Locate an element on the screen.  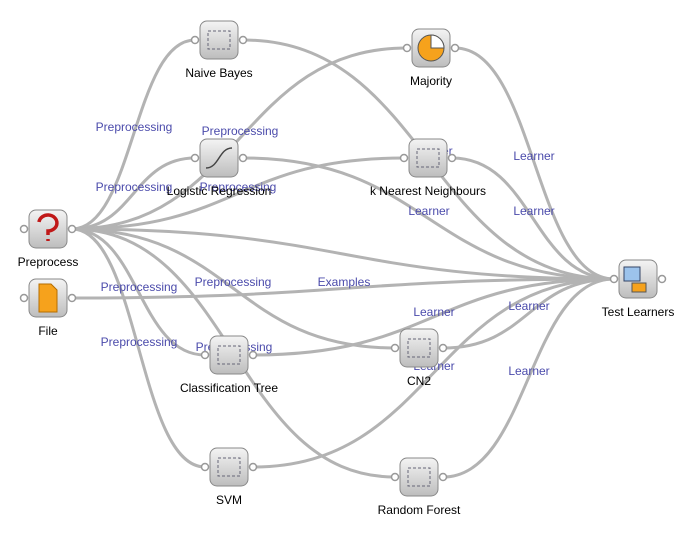
node: Classification Tree is located at coordinates (229, 365).